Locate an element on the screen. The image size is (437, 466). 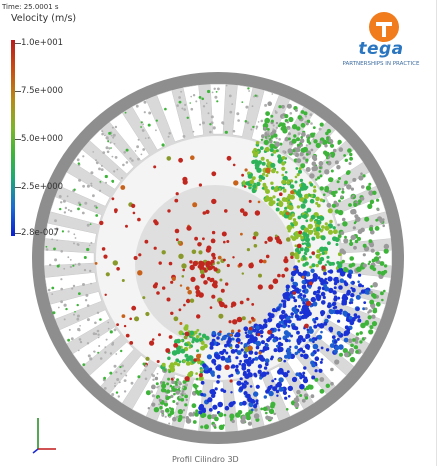
legend-tick-label: 7.5e+000 is located at coordinates (42, 91).